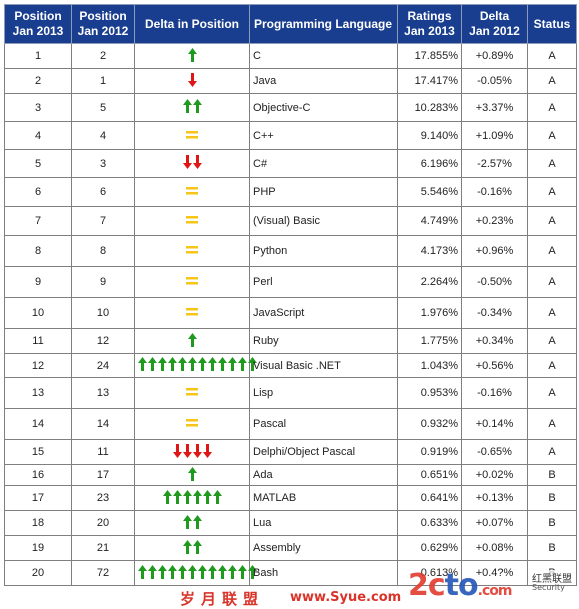  I want to click on ratings-cell: 0.629%, so click(429, 548).